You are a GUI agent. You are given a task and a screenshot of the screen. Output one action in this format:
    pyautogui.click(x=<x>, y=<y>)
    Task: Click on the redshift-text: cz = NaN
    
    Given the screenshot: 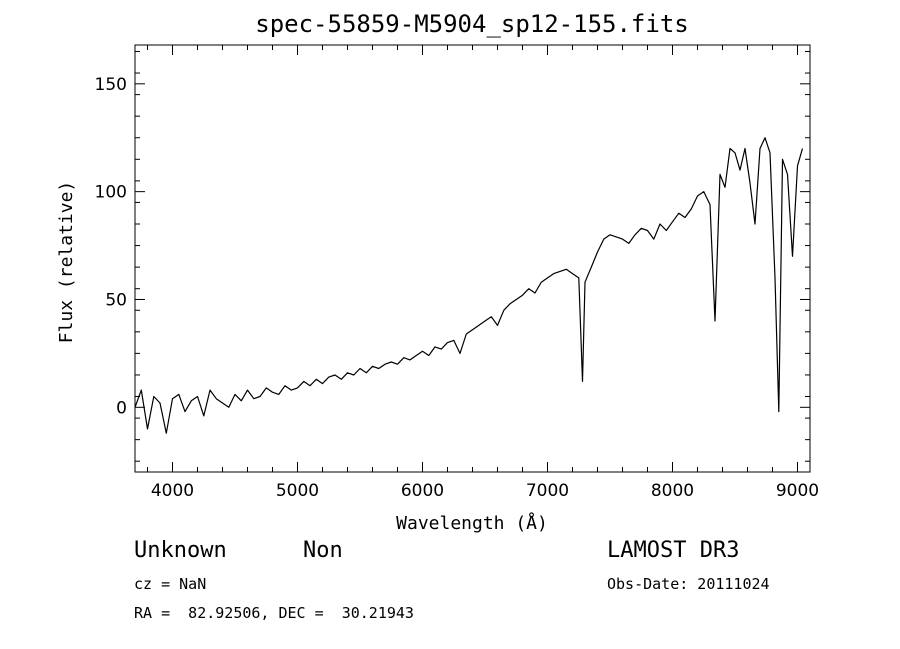 What is the action you would take?
    pyautogui.click(x=170, y=584)
    